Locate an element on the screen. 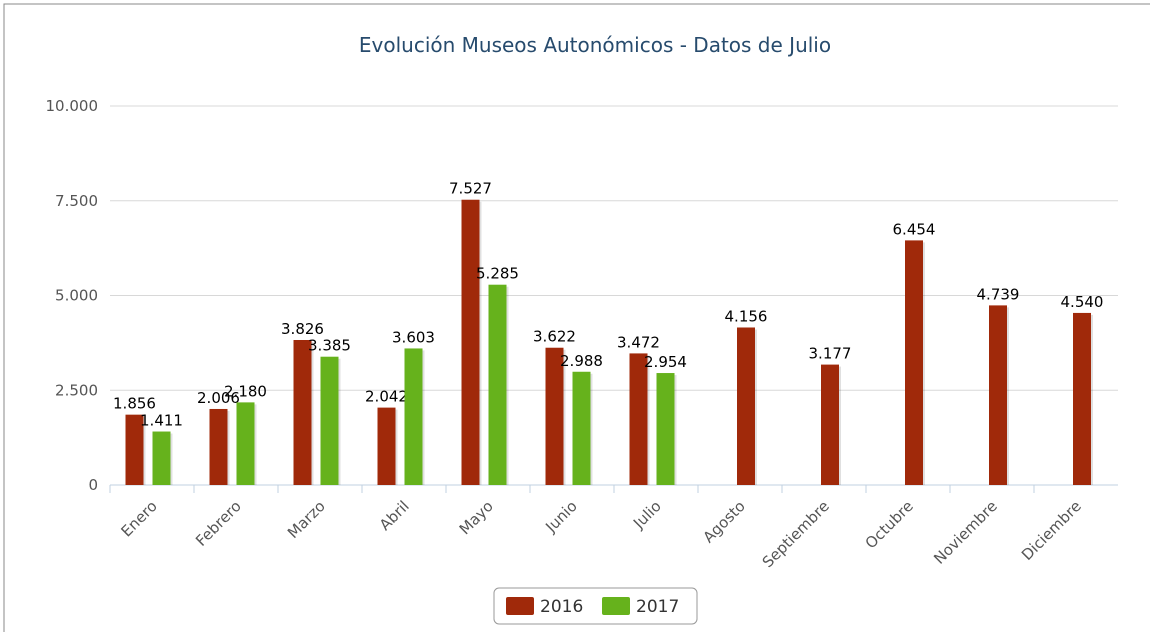  y-tick-label: 0 is located at coordinates (93, 485).